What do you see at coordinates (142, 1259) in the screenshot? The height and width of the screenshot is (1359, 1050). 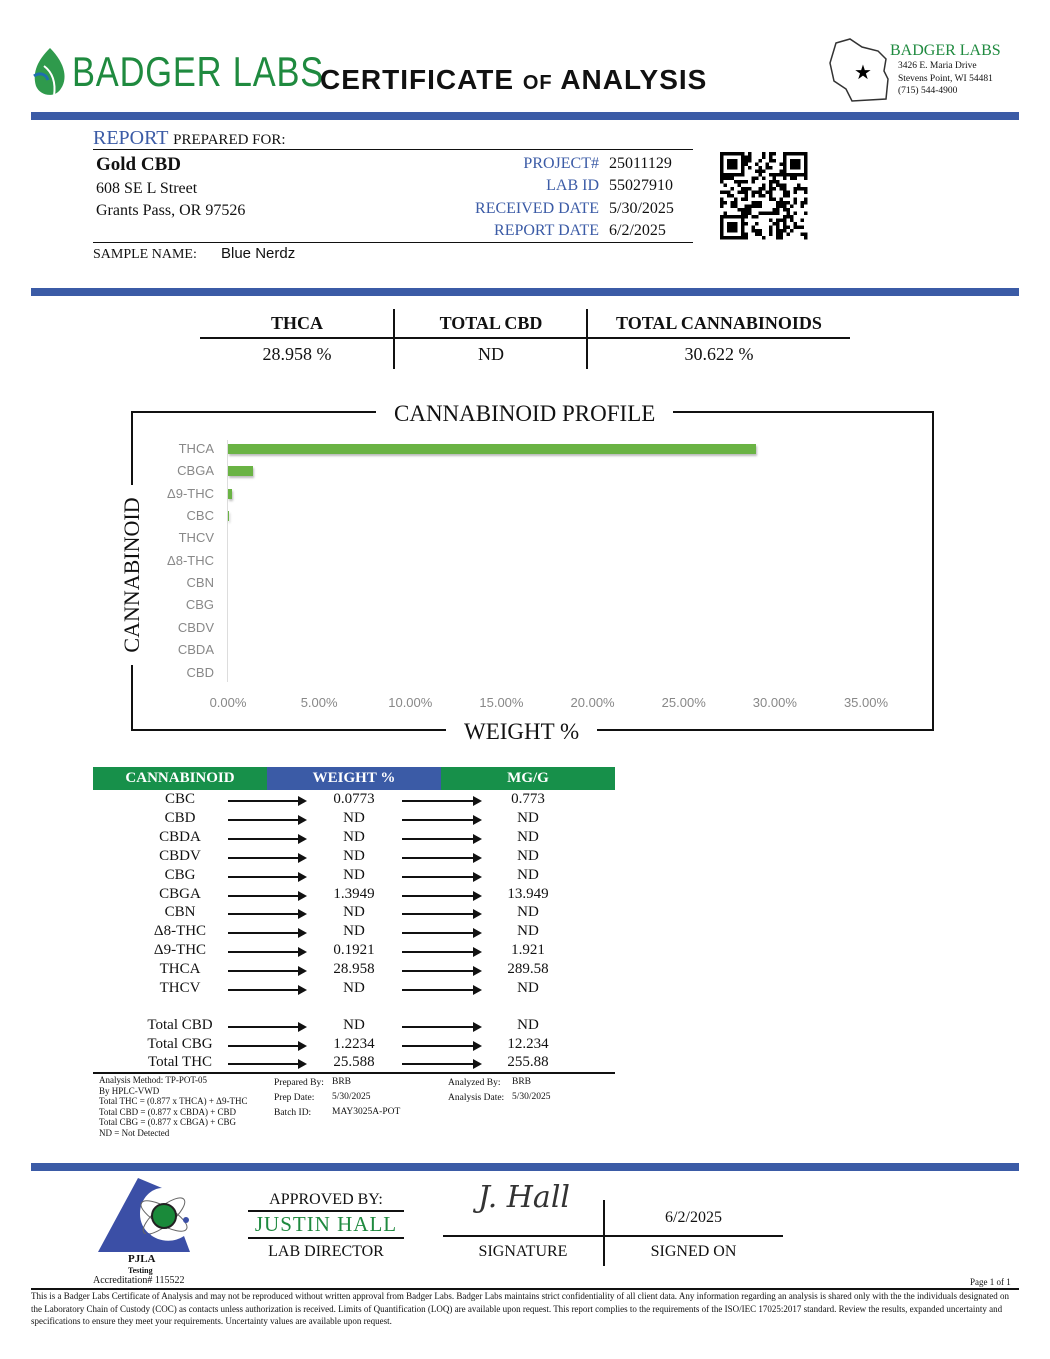 I see `pjla-label: PJLA` at bounding box center [142, 1259].